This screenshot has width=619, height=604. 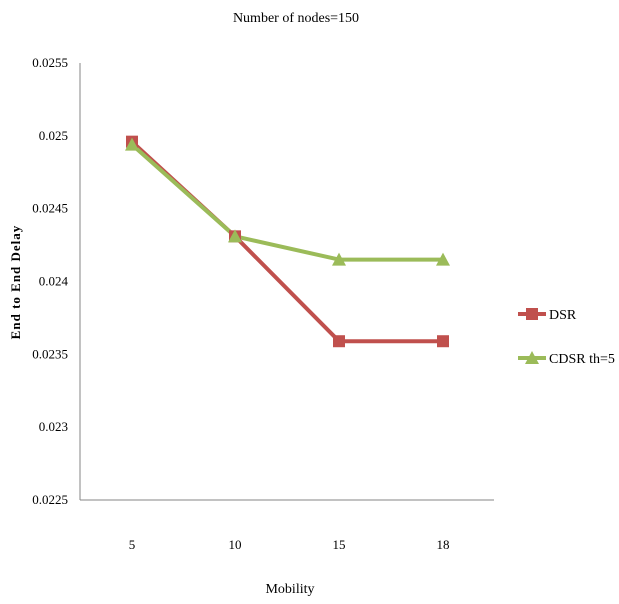 I want to click on legend-label: DSR, so click(x=563, y=315).